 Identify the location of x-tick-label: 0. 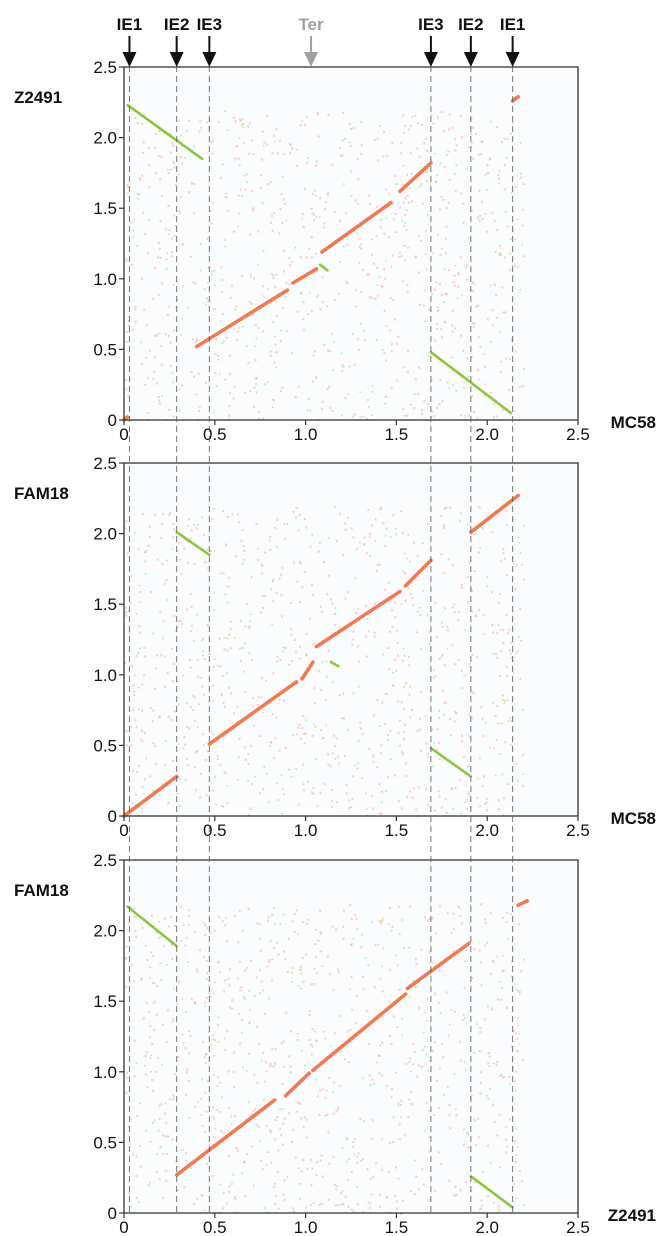
(123, 830).